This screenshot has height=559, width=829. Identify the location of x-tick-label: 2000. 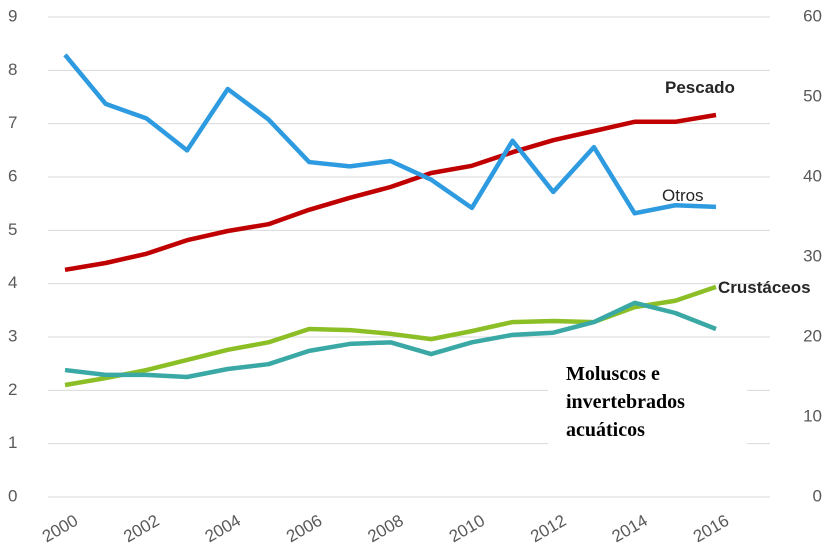
(60, 528).